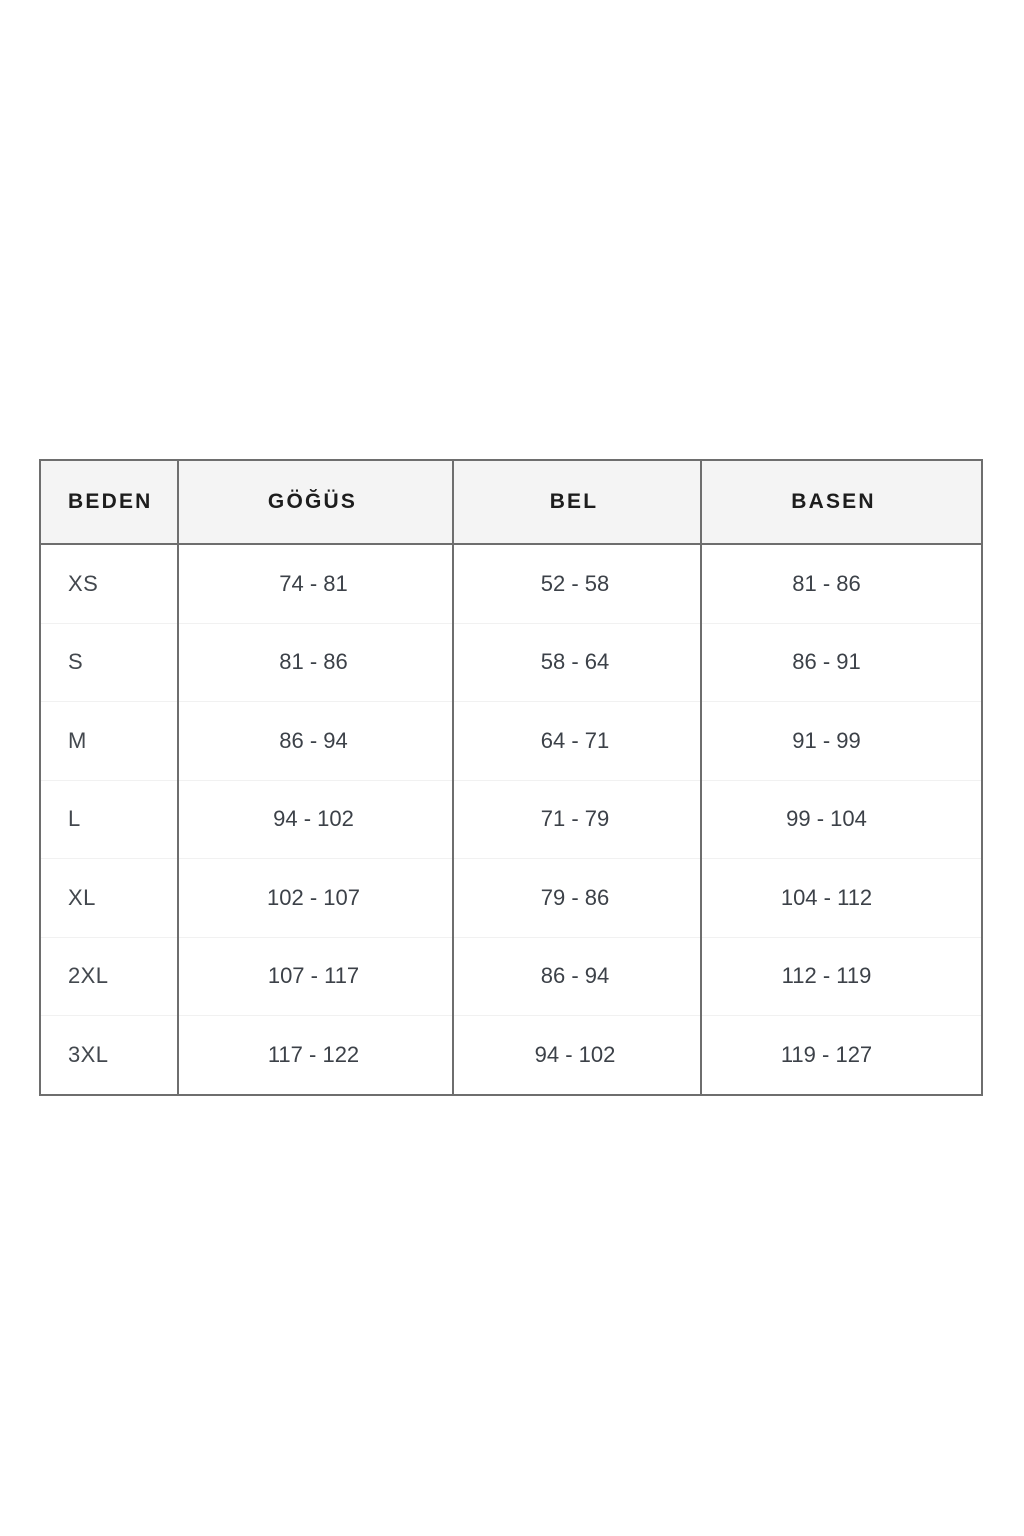 This screenshot has height=1536, width=1024. I want to click on cell-bel: 58 - 64, so click(577, 662).